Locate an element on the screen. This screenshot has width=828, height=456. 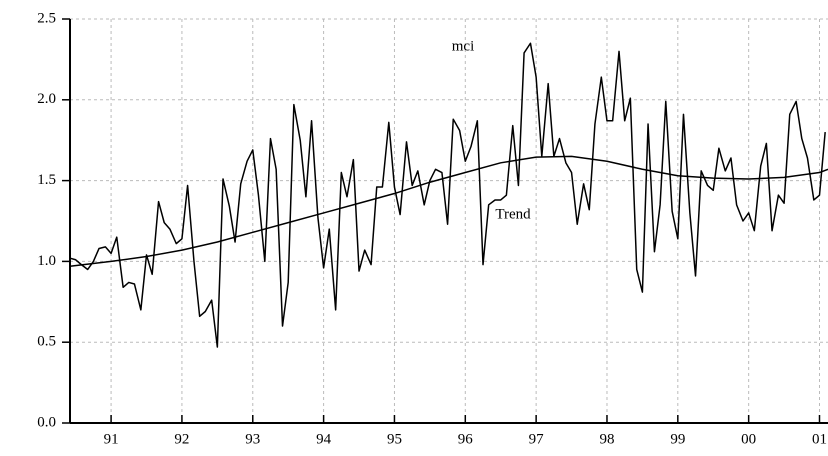
y-tick-label: 0.0 is located at coordinates (46, 422).